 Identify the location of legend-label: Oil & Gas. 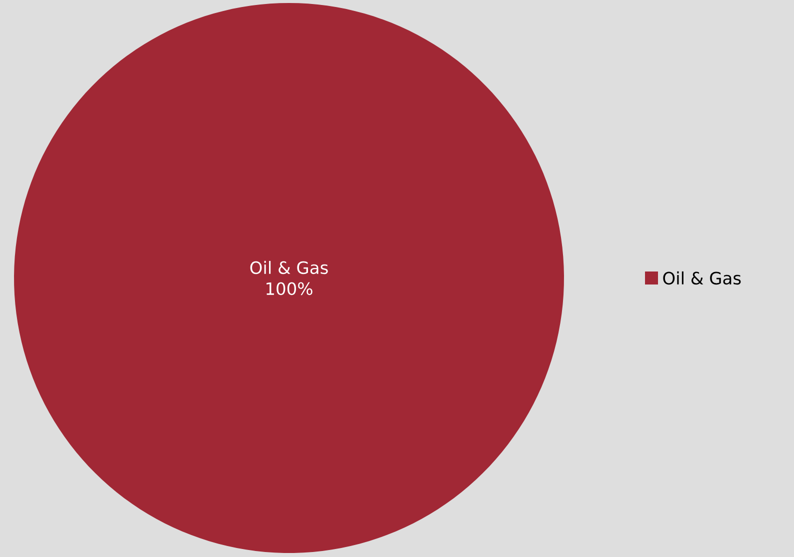
(702, 278).